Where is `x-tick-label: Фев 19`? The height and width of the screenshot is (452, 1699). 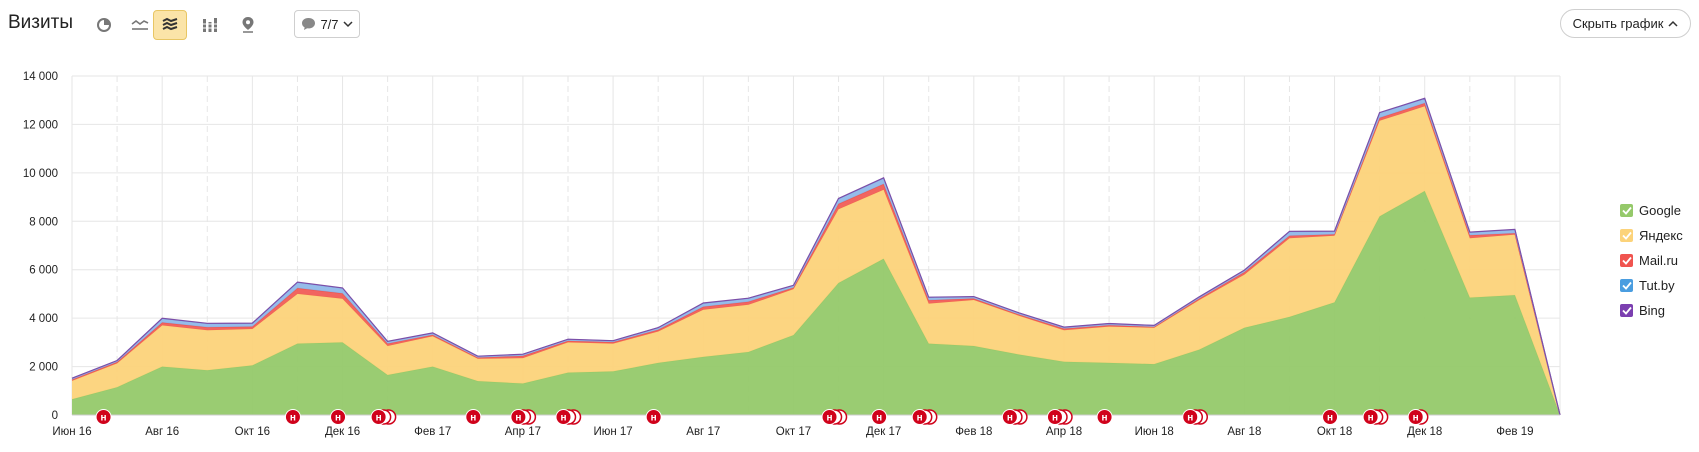 x-tick-label: Фев 19 is located at coordinates (1514, 432).